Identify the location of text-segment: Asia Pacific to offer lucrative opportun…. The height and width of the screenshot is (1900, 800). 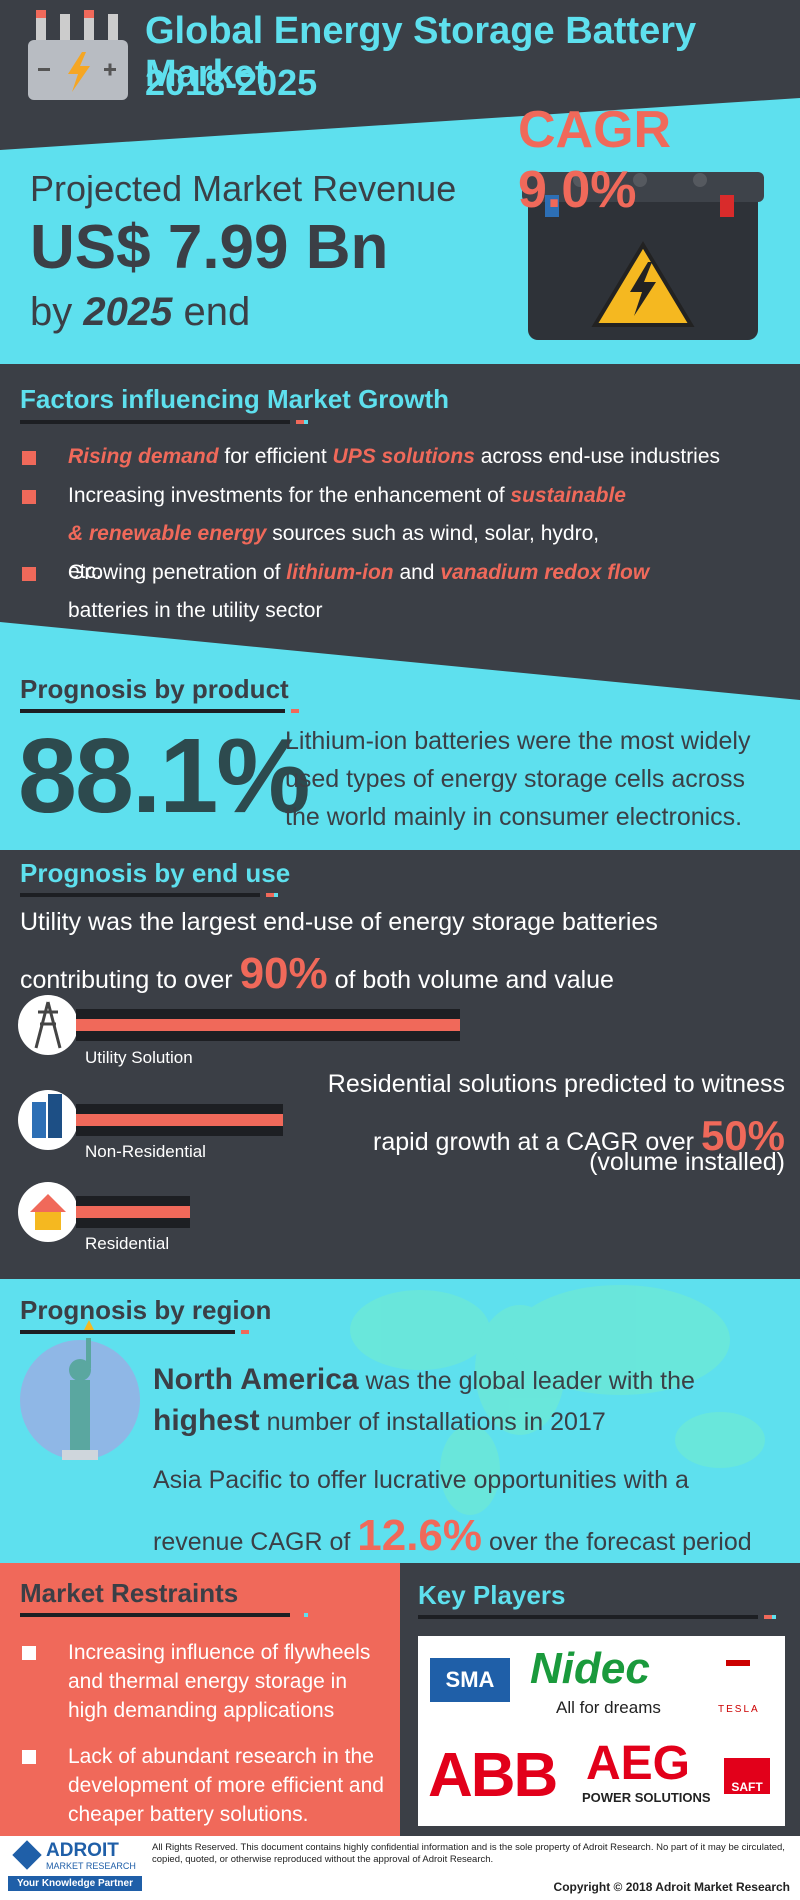
(421, 1511).